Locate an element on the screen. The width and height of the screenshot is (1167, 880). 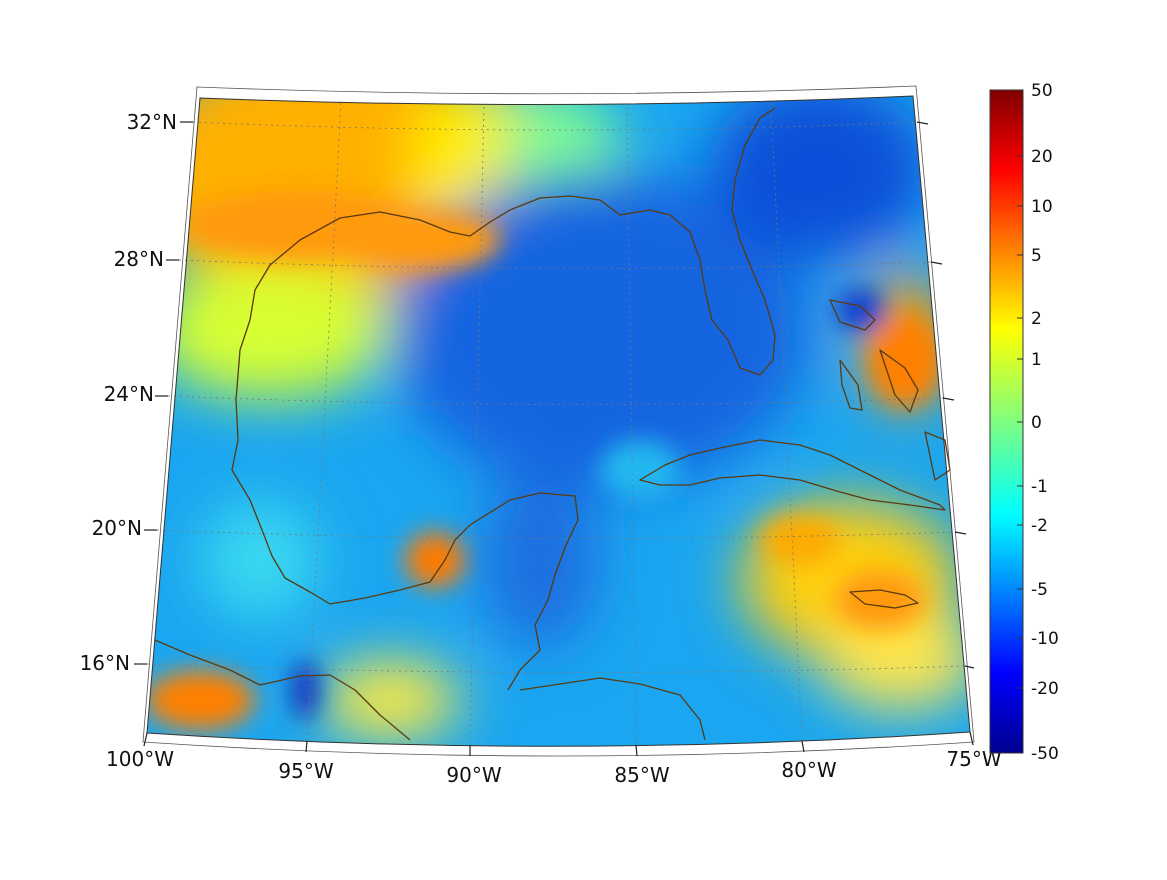
honduras-coastline is located at coordinates (612, 709).